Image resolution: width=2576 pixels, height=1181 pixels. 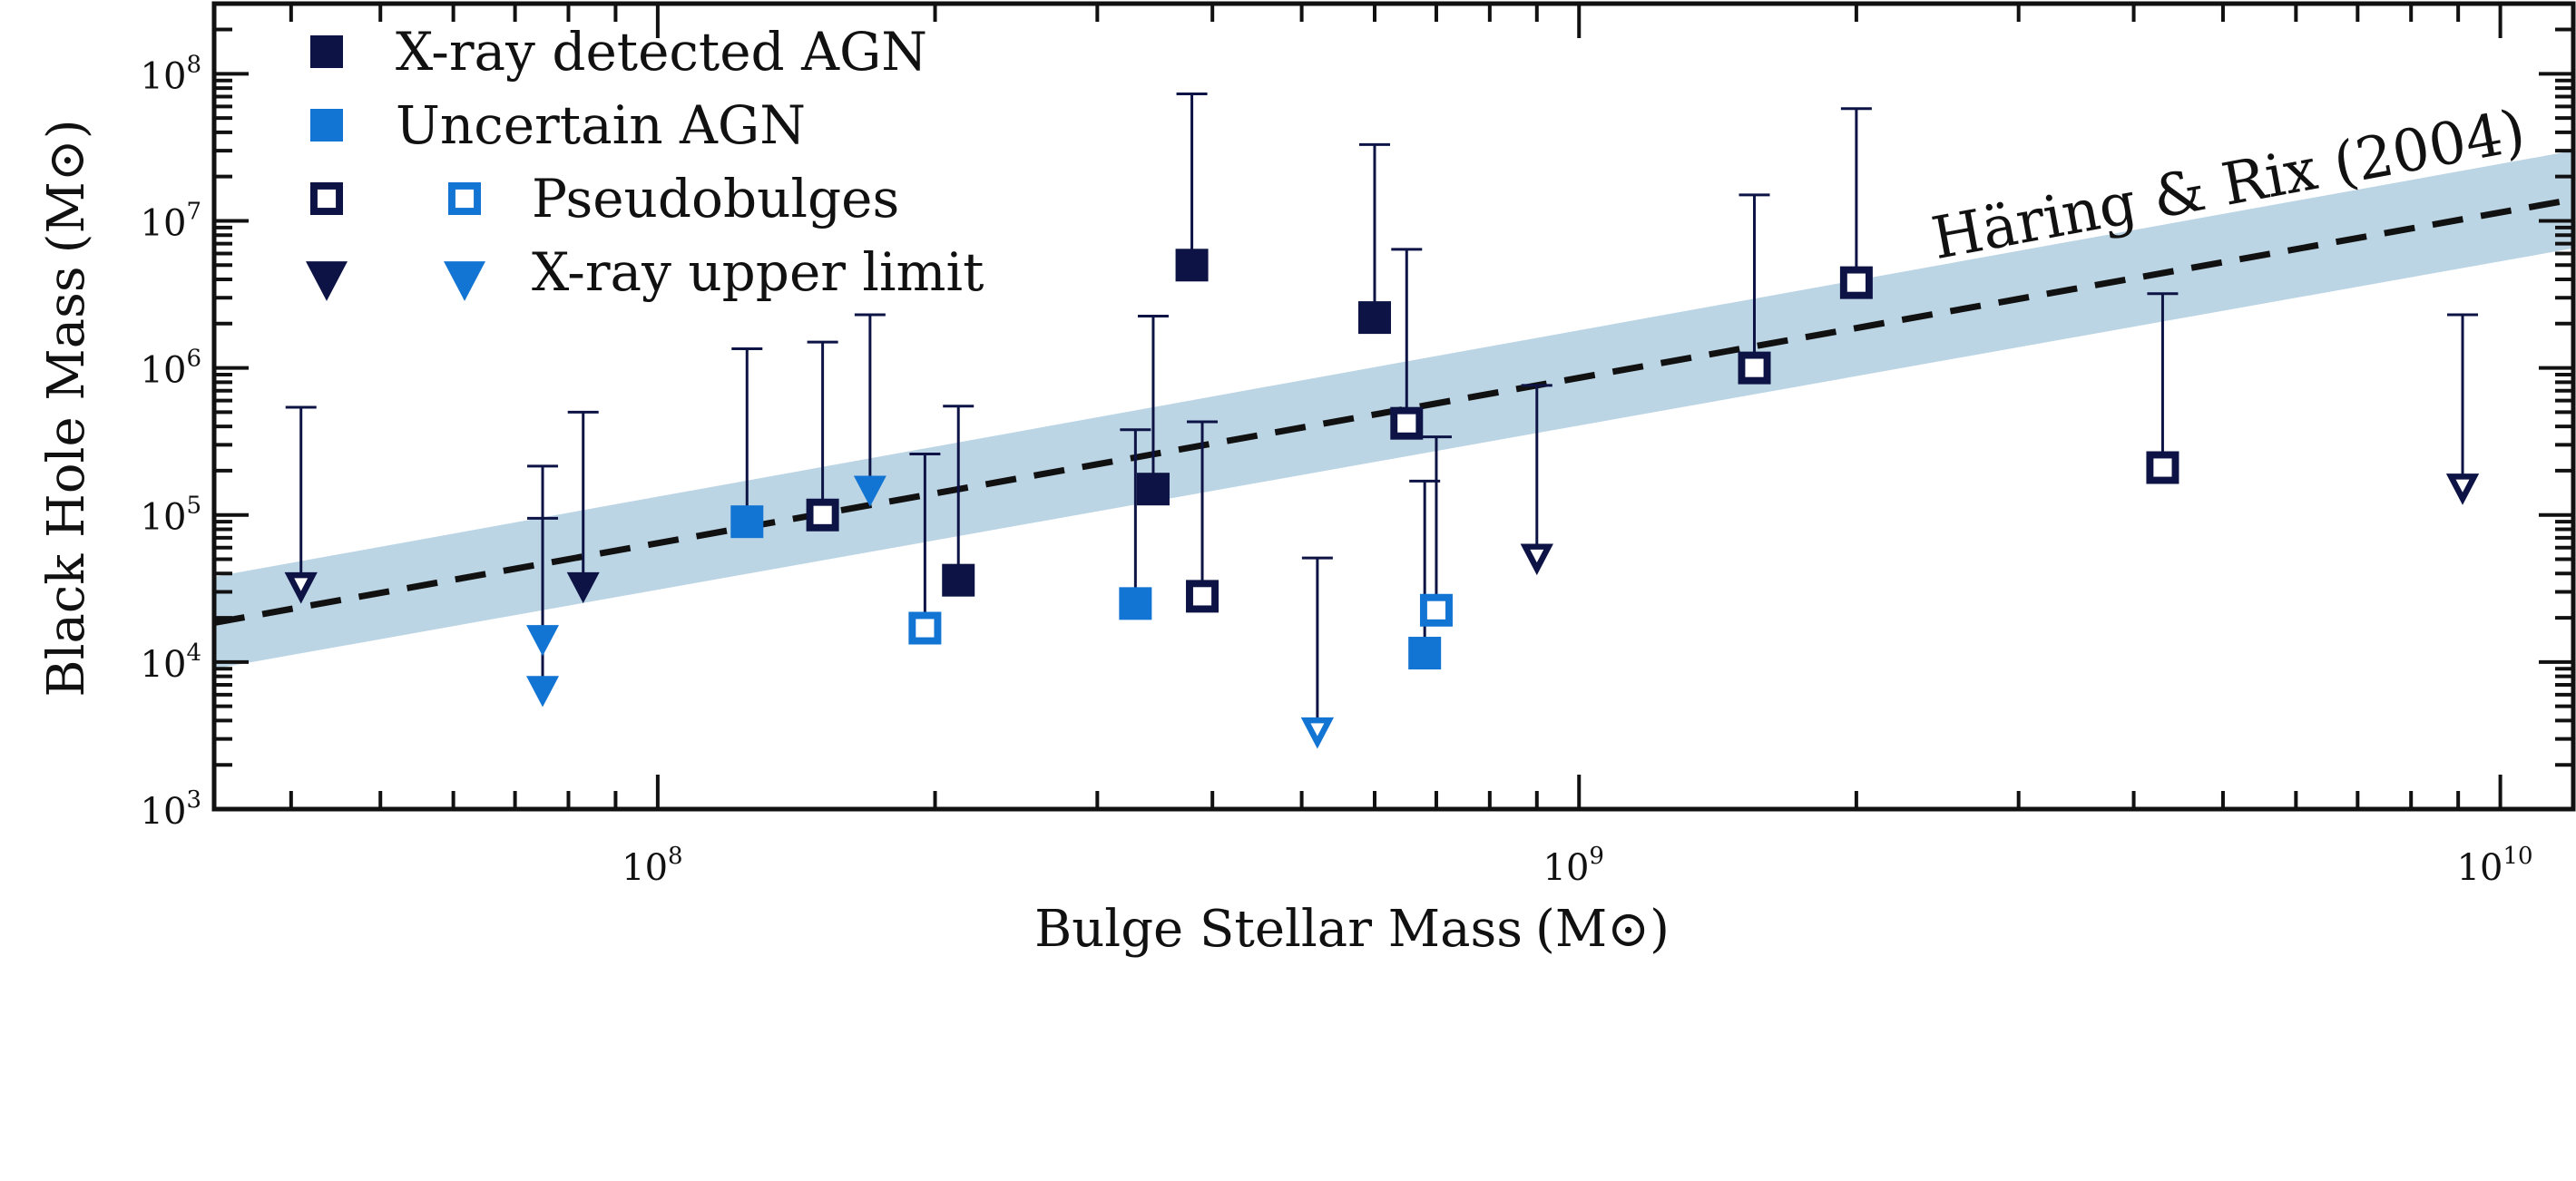 What do you see at coordinates (171, 74) in the screenshot?
I see `y-tick-label-8: 10⁸` at bounding box center [171, 74].